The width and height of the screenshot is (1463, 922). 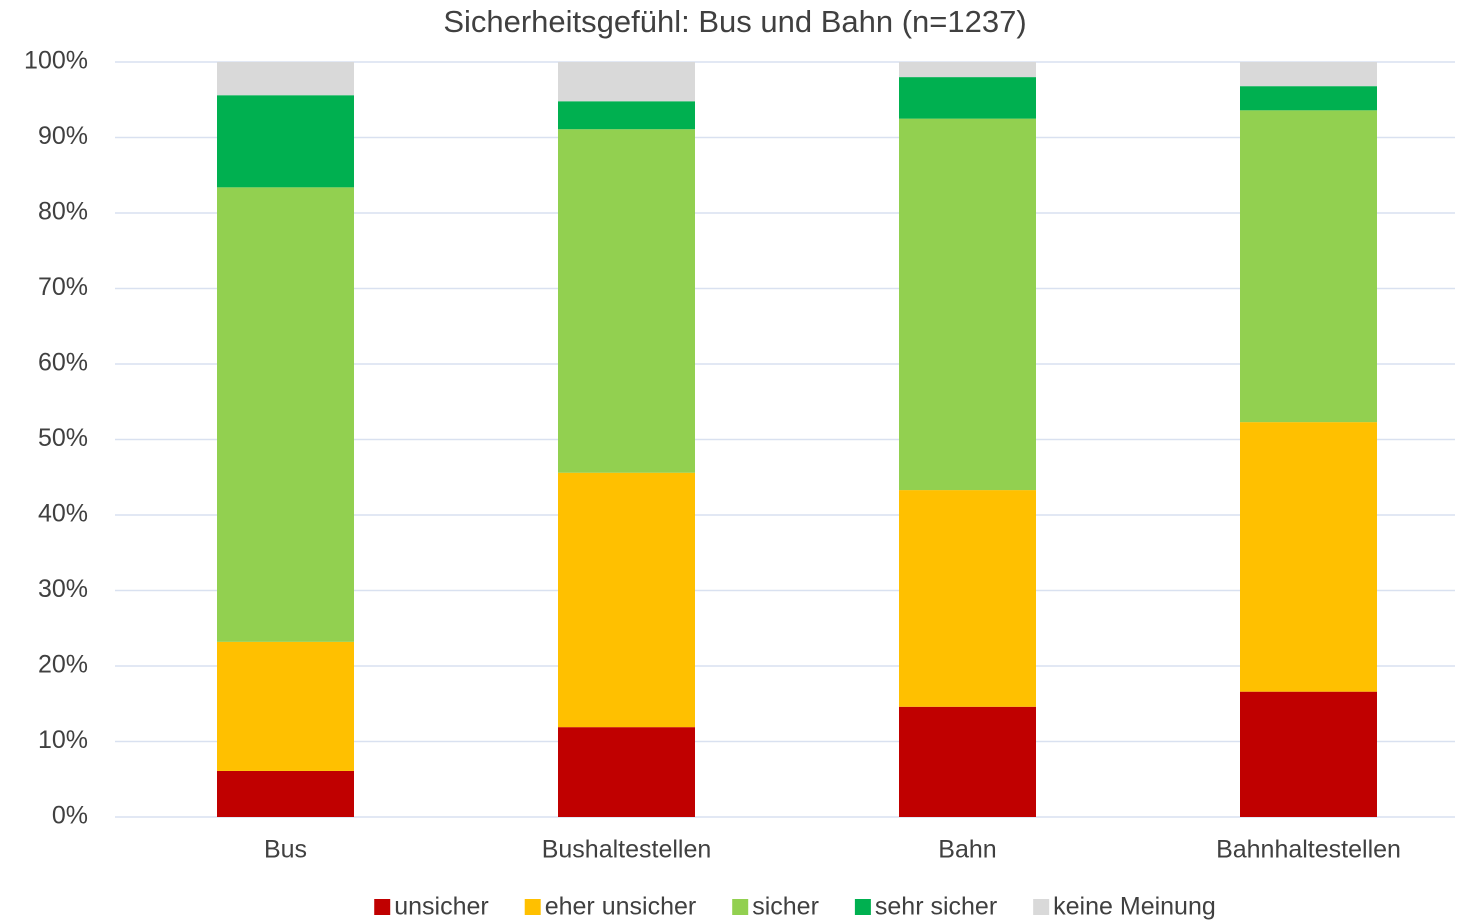 What do you see at coordinates (63, 514) in the screenshot?
I see `y-tick-label: 40%` at bounding box center [63, 514].